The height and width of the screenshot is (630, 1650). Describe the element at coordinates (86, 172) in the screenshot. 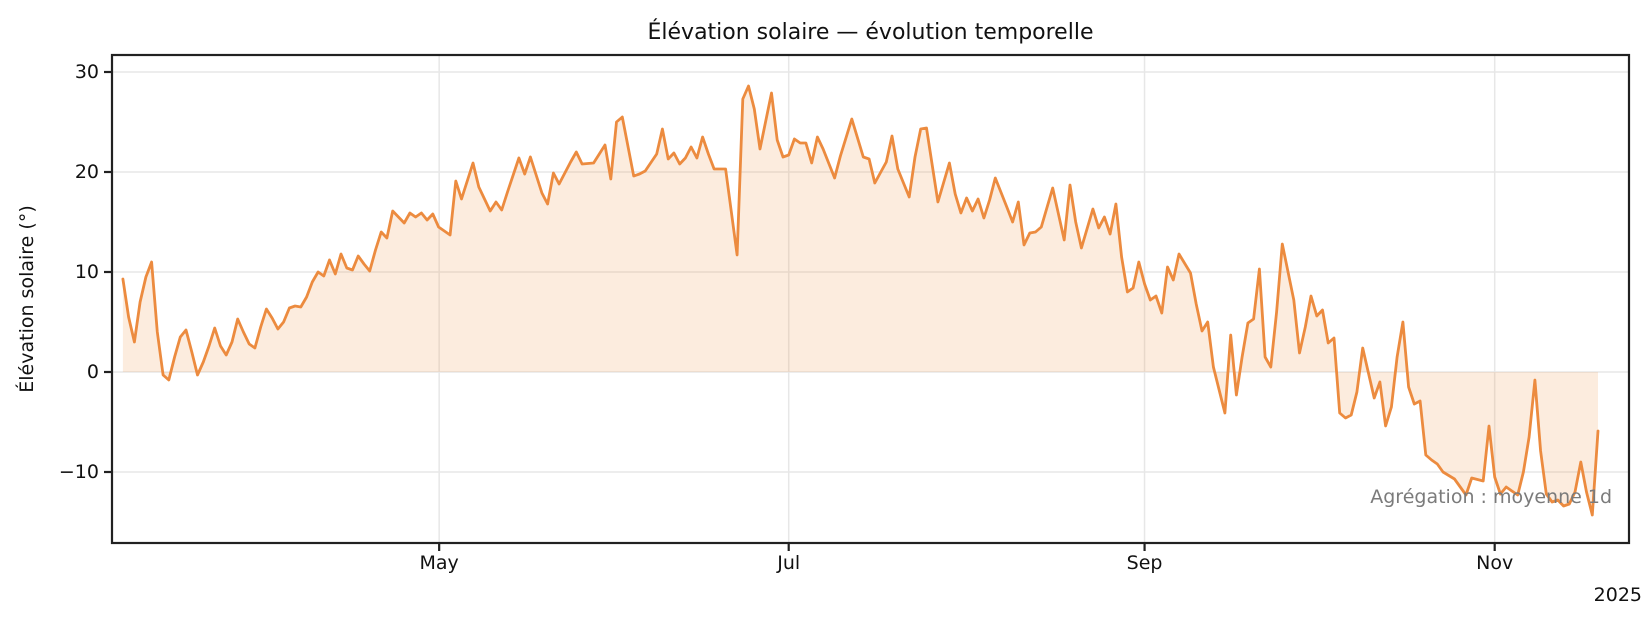

I see `y-tick-label: 20` at that location.